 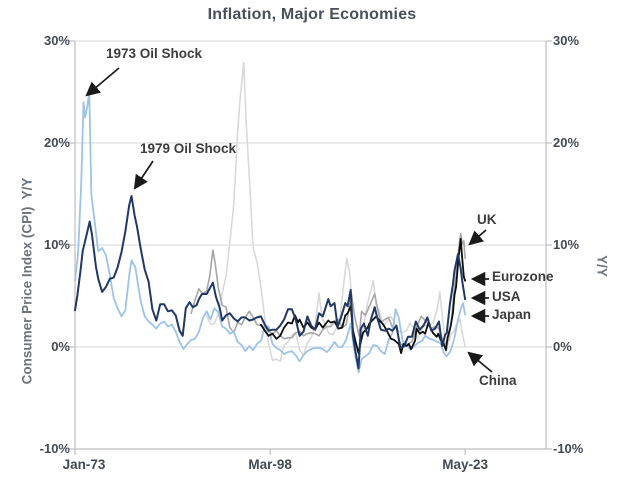 I want to click on series-label-eurozone: Eurozone, so click(x=523, y=276).